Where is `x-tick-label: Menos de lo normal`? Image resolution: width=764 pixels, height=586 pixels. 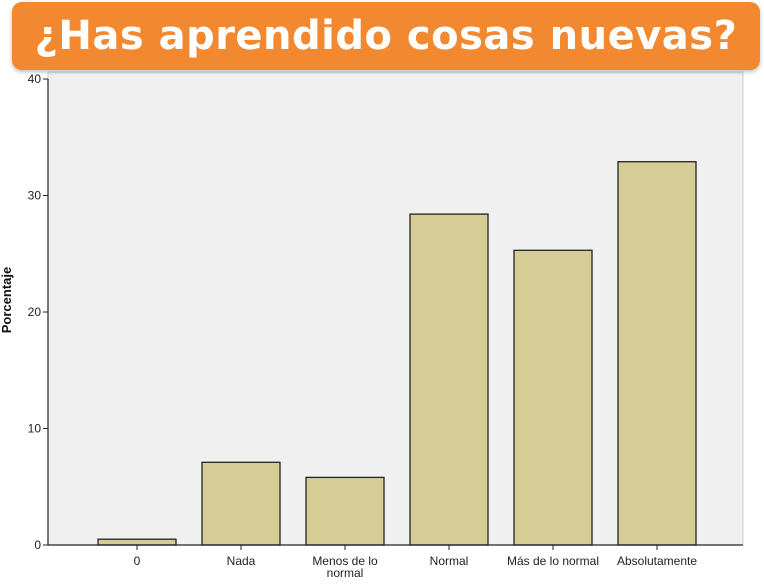
x-tick-label: Menos de lo normal is located at coordinates (345, 567).